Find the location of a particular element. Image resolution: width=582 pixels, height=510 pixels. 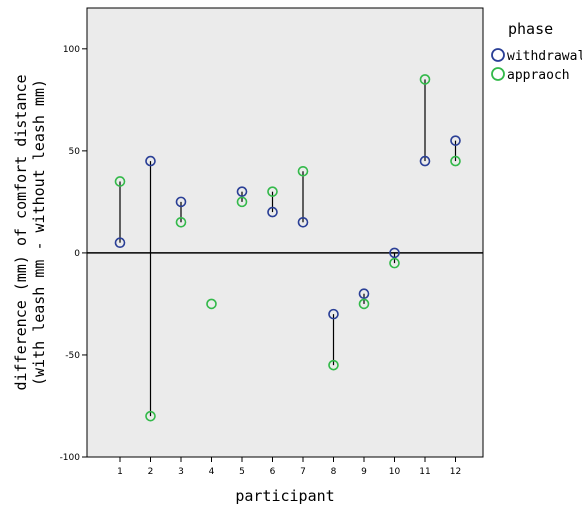

x-tick-label: 5 is located at coordinates (242, 472).